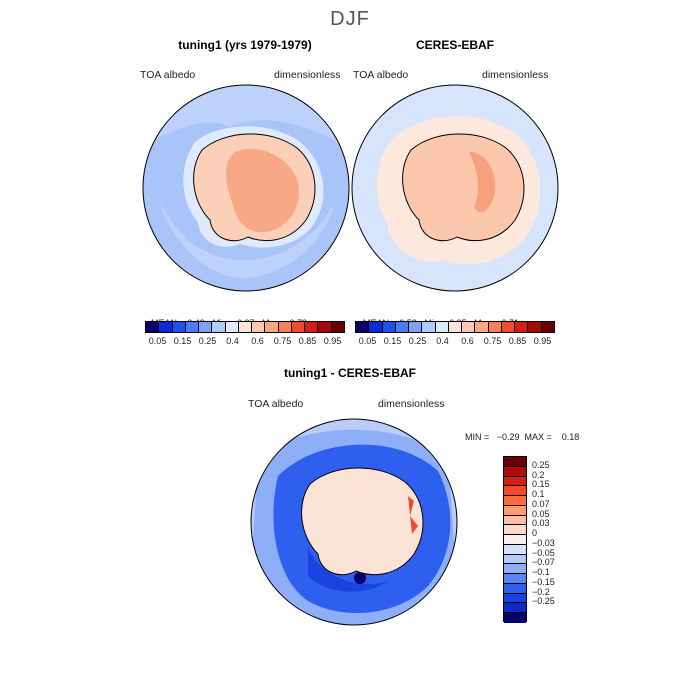  I want to click on panel3-colorbar-tick-label: −0.07, so click(543, 562).